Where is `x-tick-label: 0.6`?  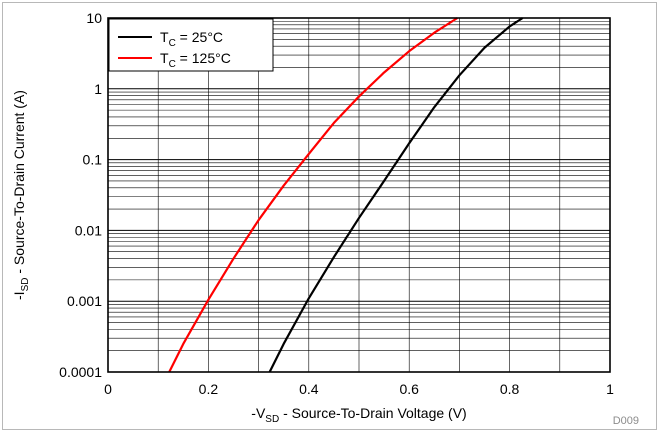 x-tick-label: 0.6 is located at coordinates (409, 389).